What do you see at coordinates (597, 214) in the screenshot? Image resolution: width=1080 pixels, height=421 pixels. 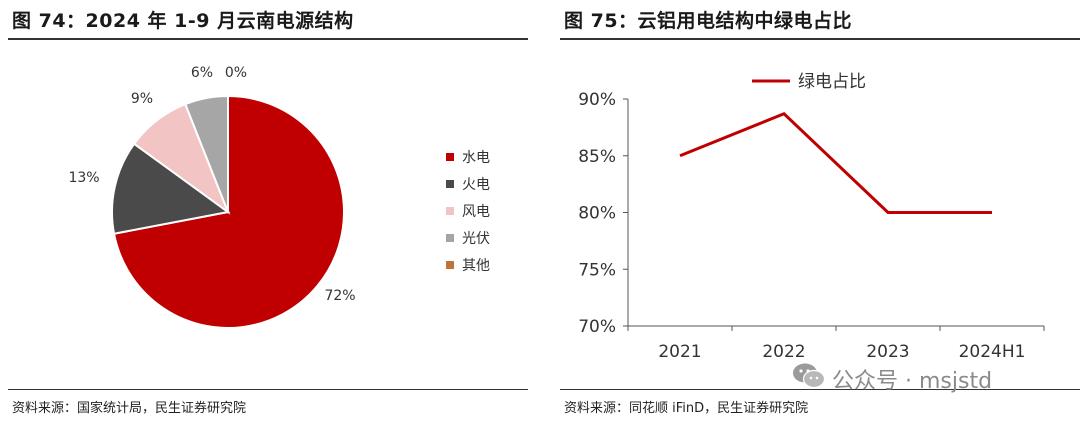 I see `y-tick-label-2: 80%` at bounding box center [597, 214].